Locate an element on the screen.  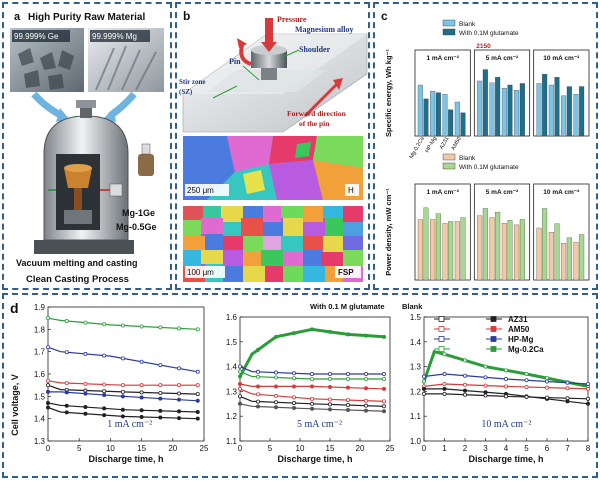
legend-marker-blank is located at coordinates (493, 329).